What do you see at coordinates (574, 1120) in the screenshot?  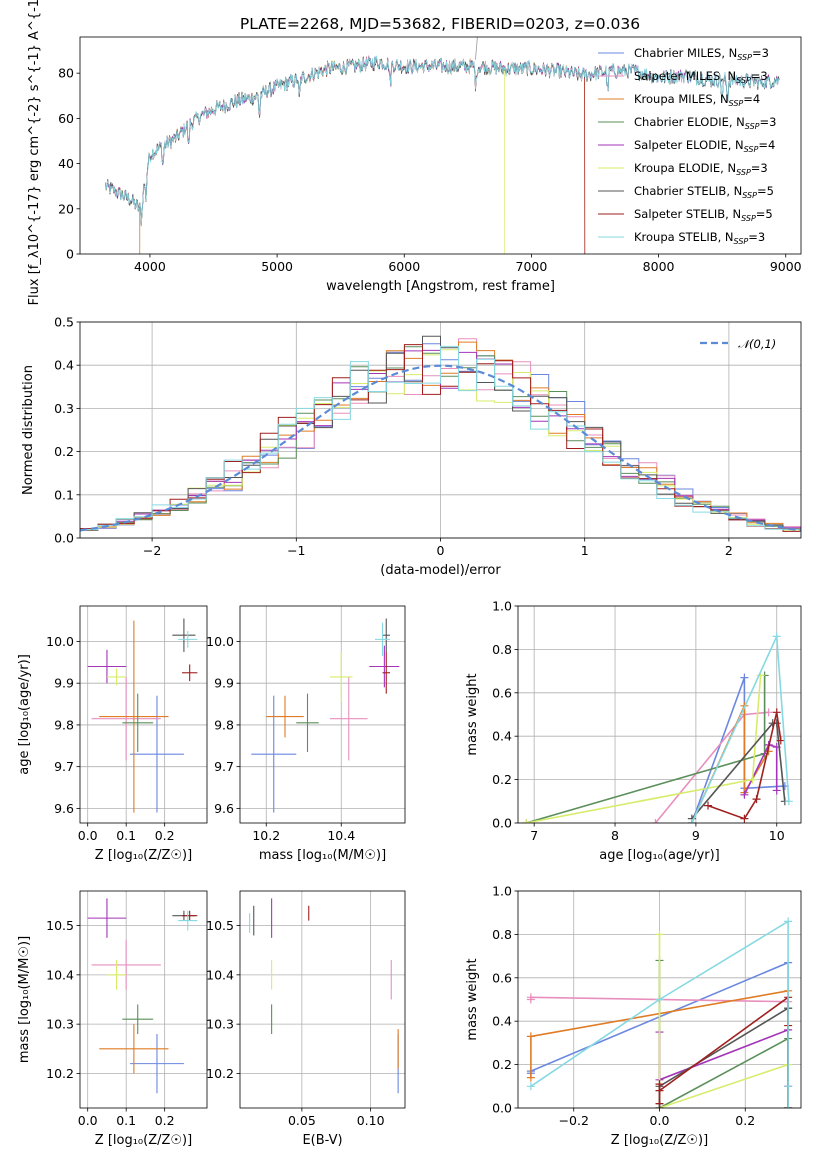 I see `x-tick-label: −0.2` at bounding box center [574, 1120].